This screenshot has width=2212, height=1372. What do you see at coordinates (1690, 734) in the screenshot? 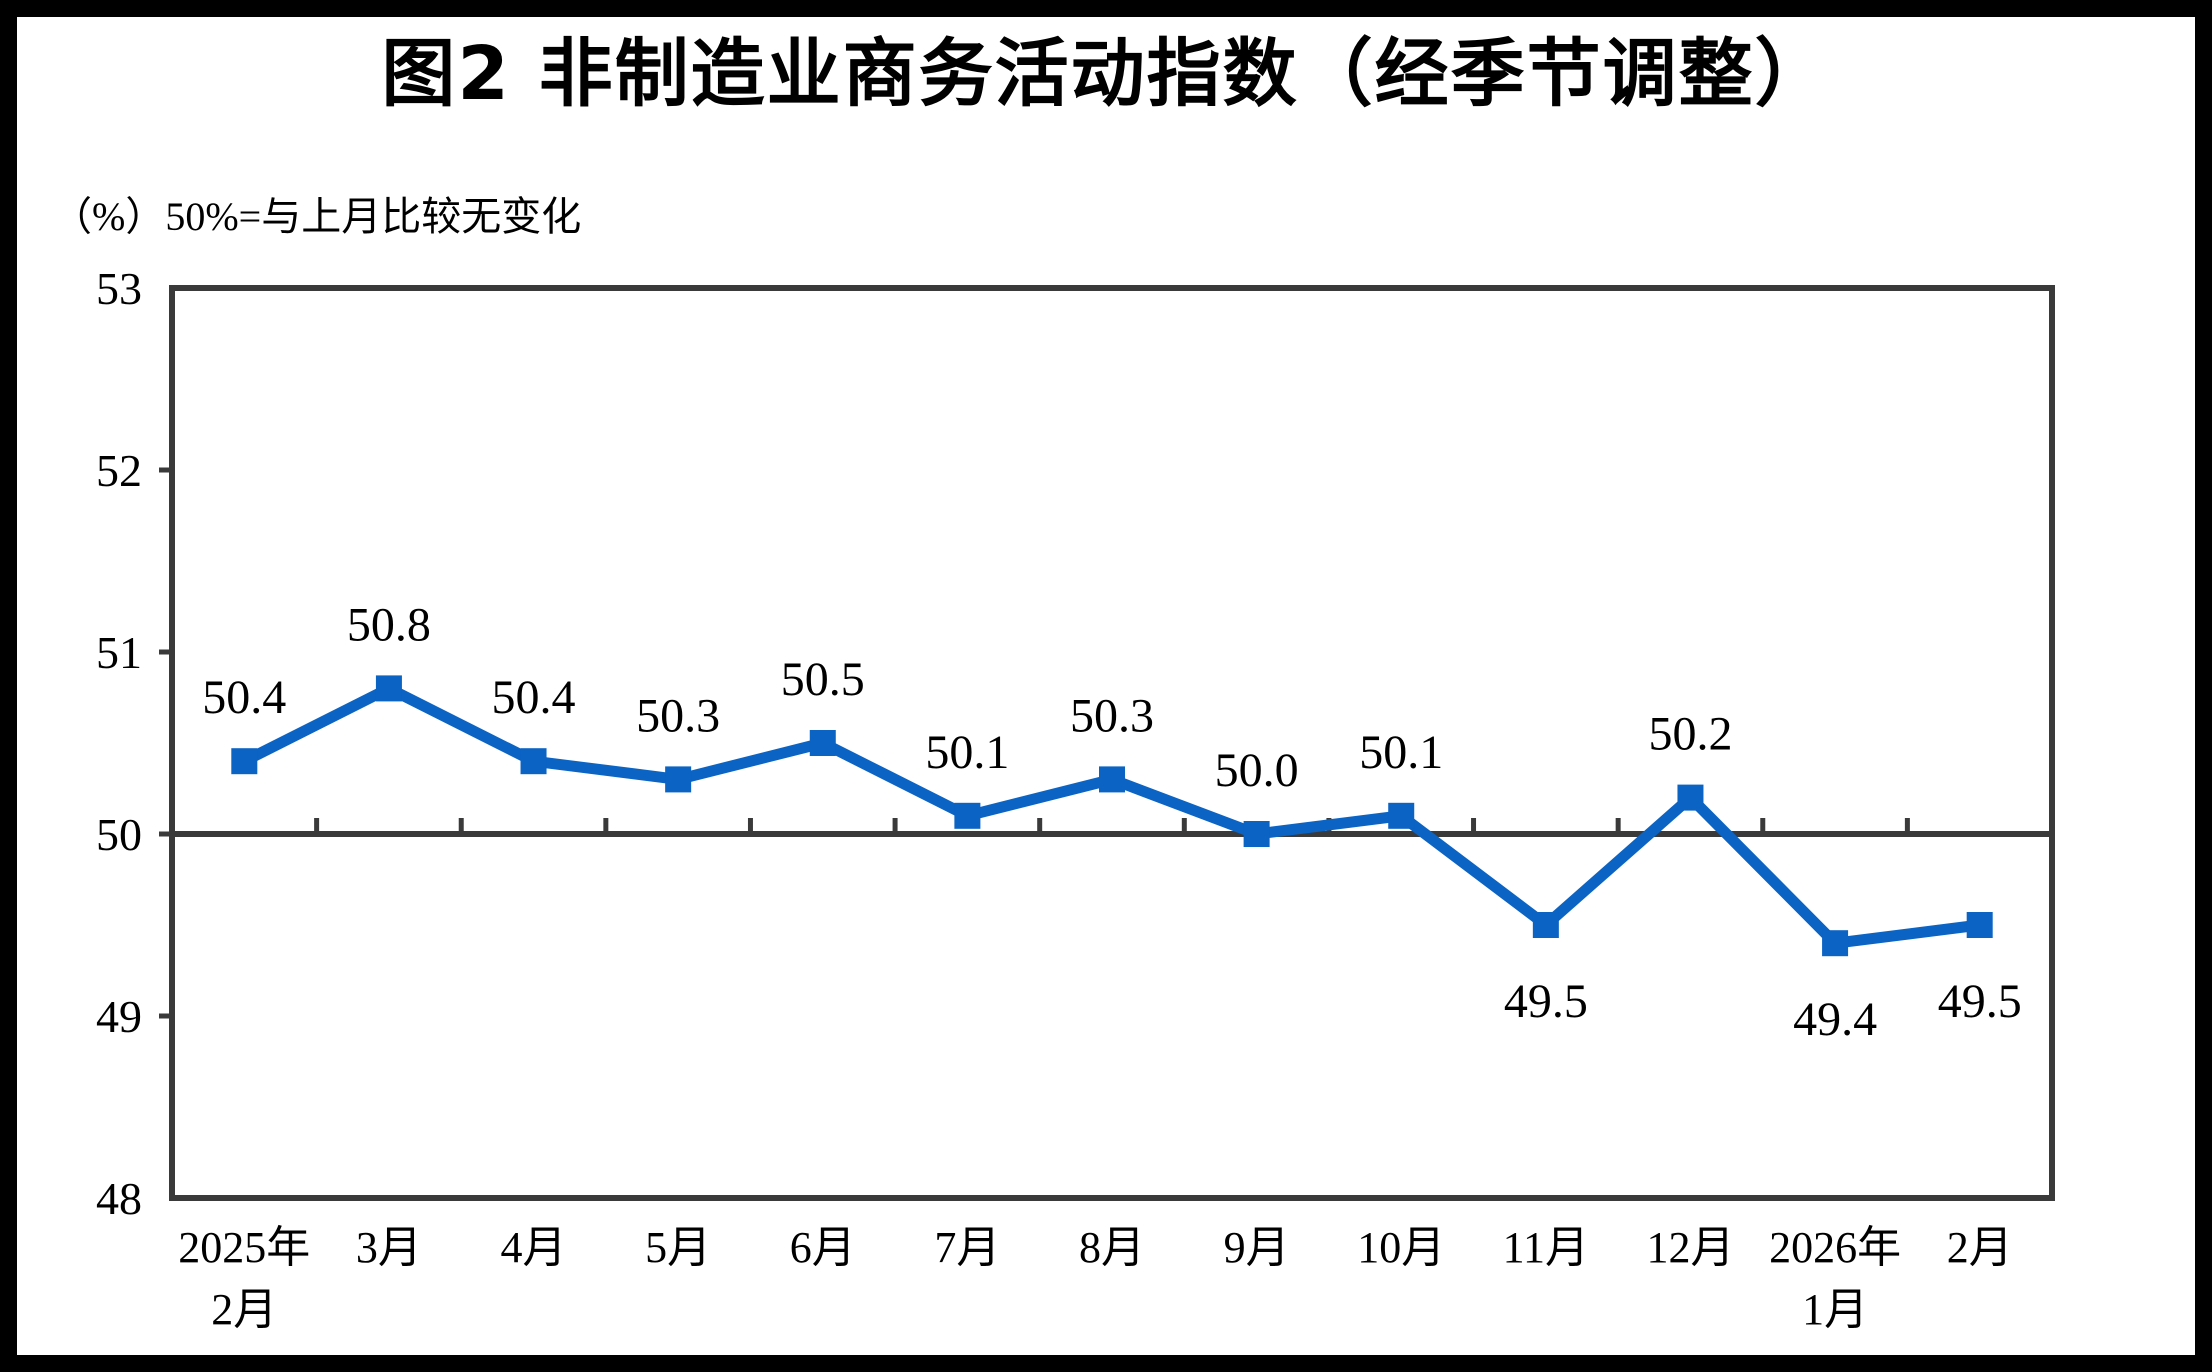
I see `data-point-label: 50.2` at bounding box center [1690, 734].